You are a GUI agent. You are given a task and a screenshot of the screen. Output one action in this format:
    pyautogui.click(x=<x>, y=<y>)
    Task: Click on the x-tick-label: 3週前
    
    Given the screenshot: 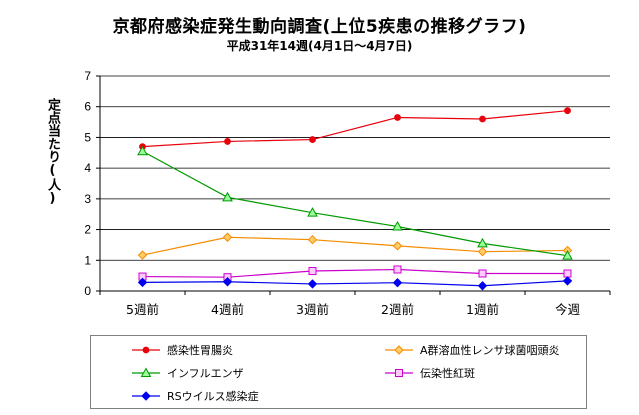 What is the action you would take?
    pyautogui.click(x=312, y=309)
    